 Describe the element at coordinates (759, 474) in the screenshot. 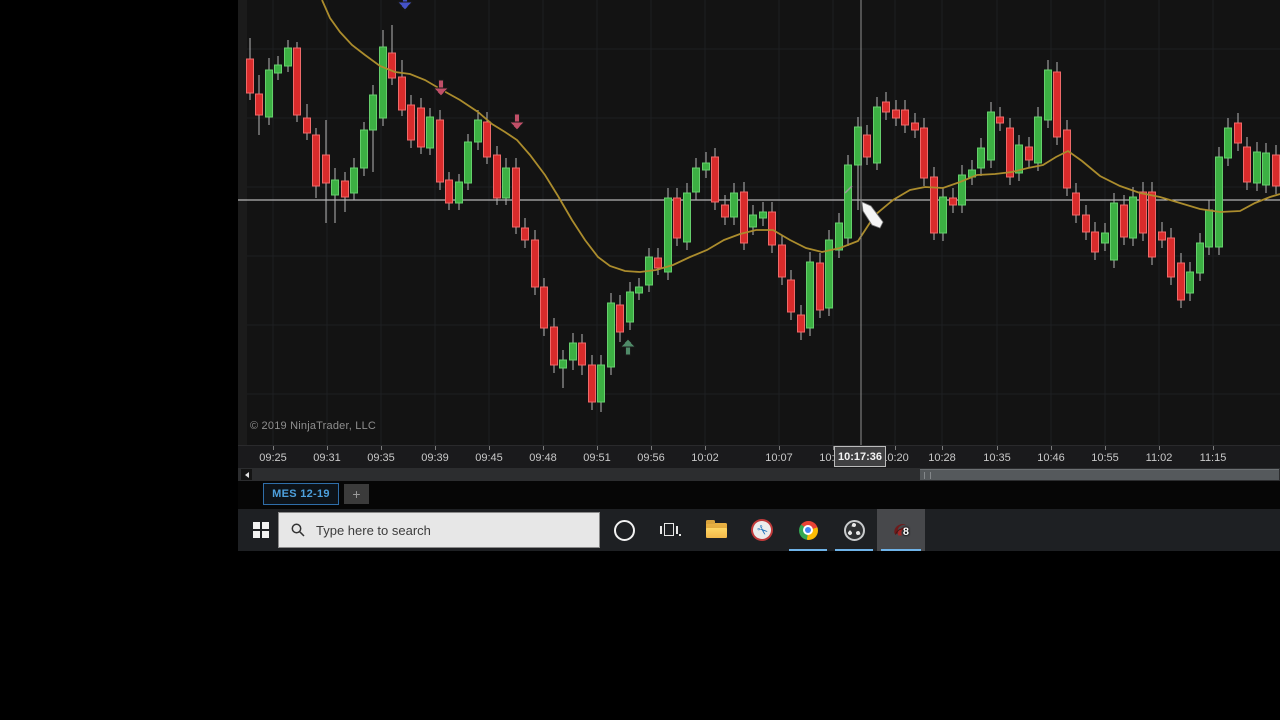

I see `chart-horizontal-scrollbar` at that location.